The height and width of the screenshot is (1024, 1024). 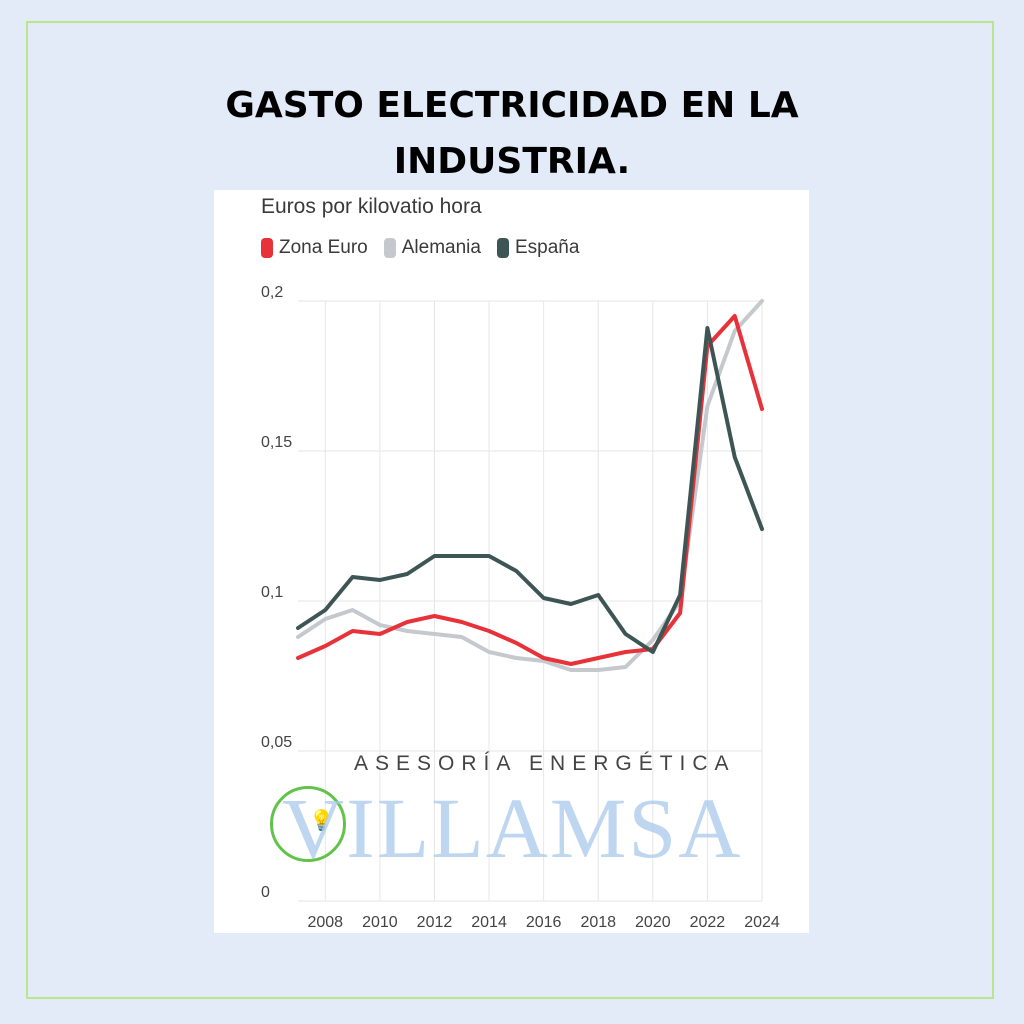 What do you see at coordinates (512, 828) in the screenshot?
I see `watermark-brand: VILLAMSA` at bounding box center [512, 828].